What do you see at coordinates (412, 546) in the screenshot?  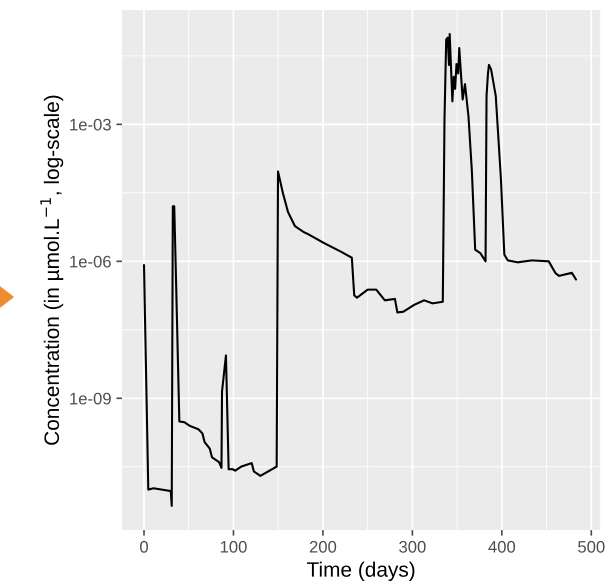 I see `x-tick-label: 300` at bounding box center [412, 546].